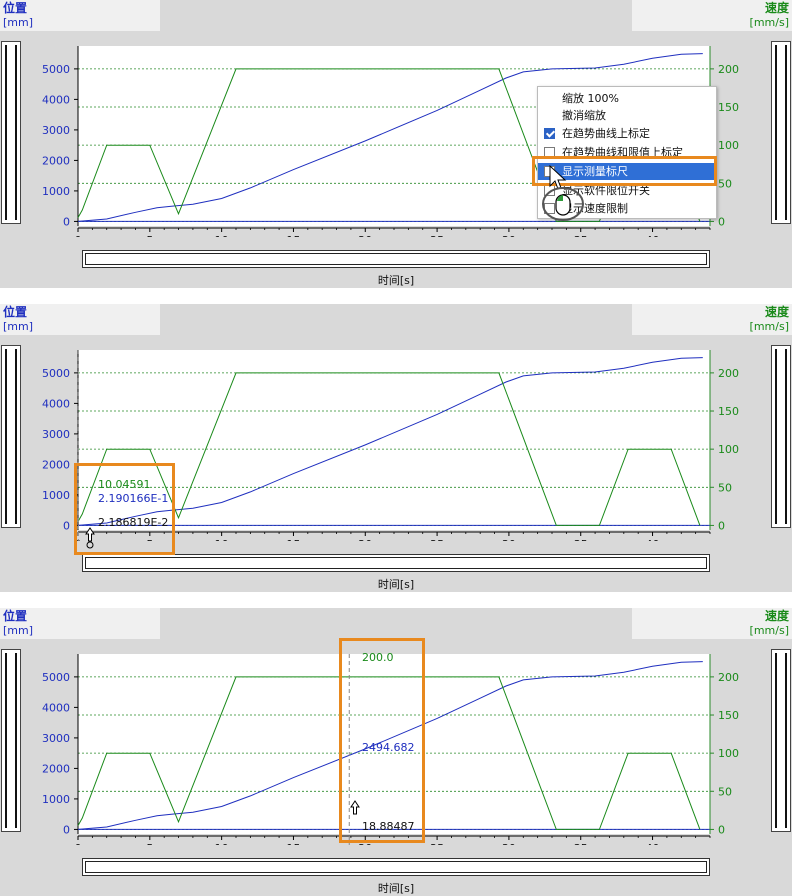  I want to click on measured-time: 2.186819E-2, so click(133, 522).